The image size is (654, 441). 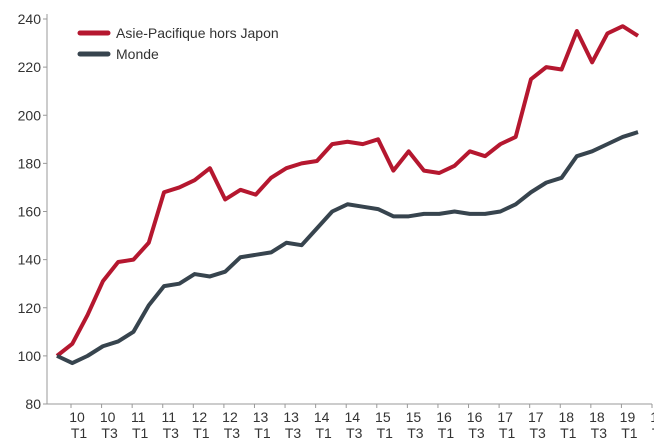 I want to click on x-tick-label: 16 T3, so click(x=476, y=425).